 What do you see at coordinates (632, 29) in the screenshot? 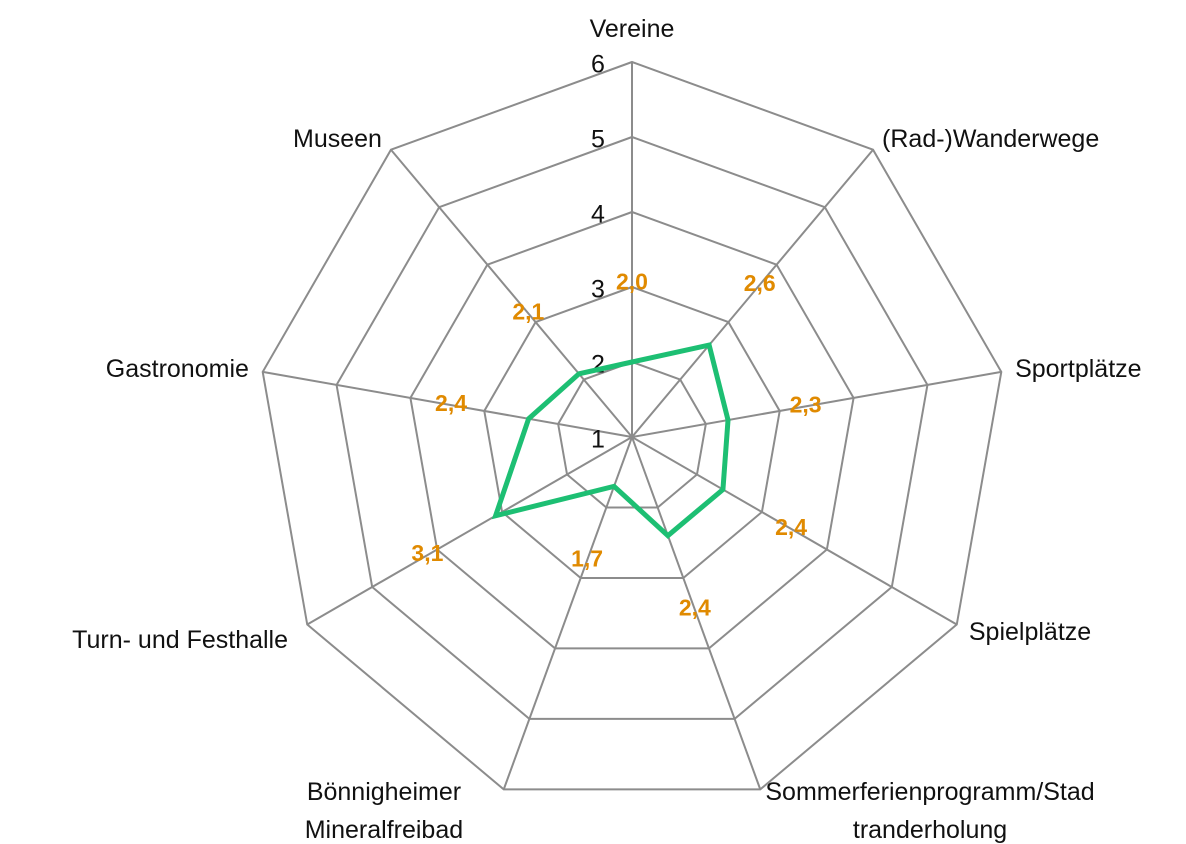
I see `category-label: Vereine` at bounding box center [632, 29].